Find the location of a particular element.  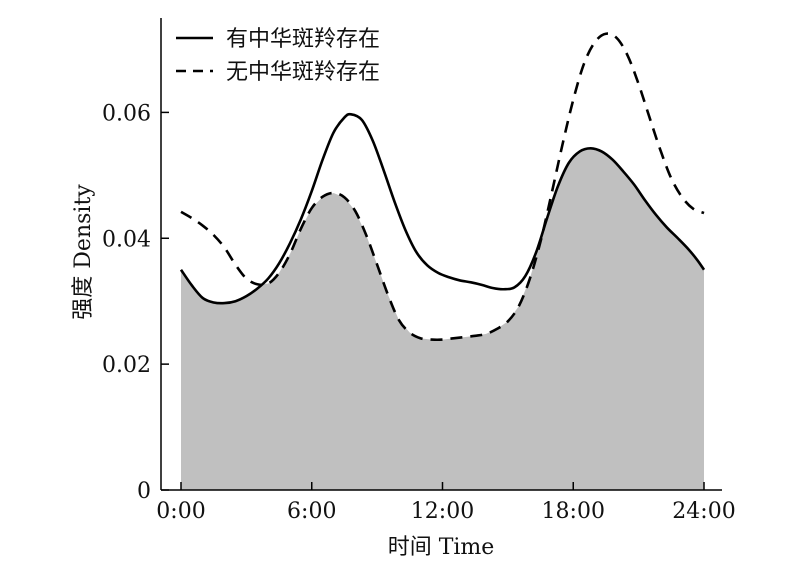

y-axis-label: 强度 Density is located at coordinates (83, 252).